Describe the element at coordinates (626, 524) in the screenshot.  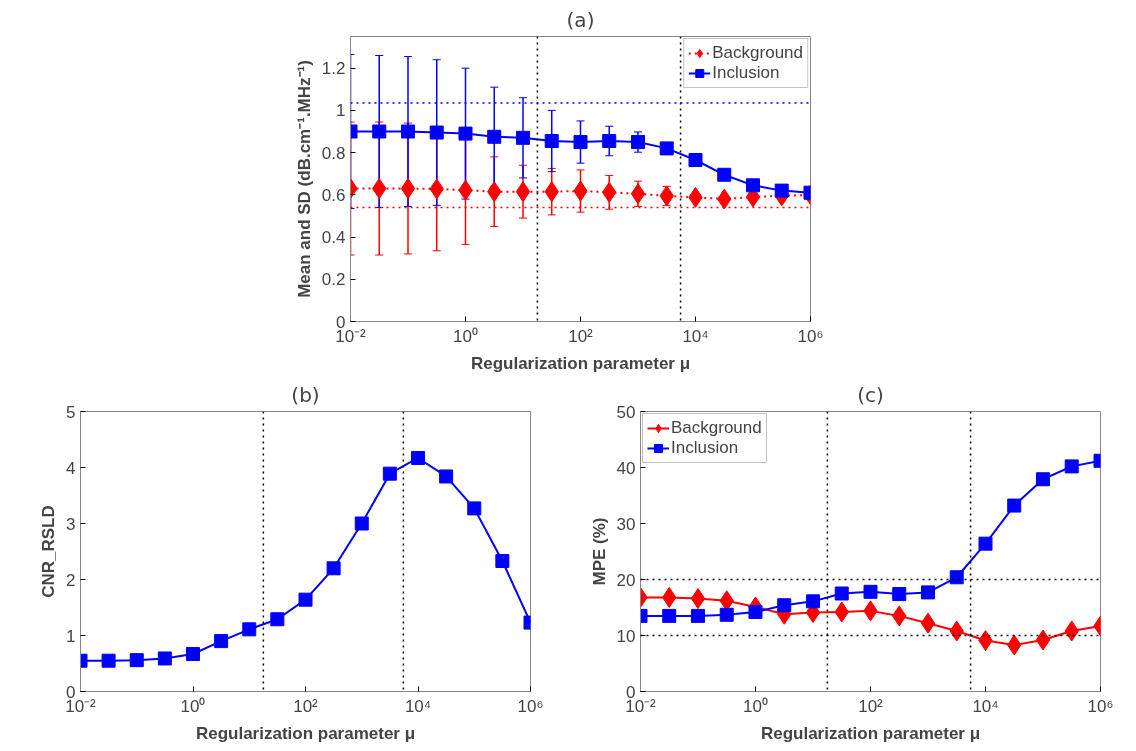
I see `y-tick-label: 30` at that location.